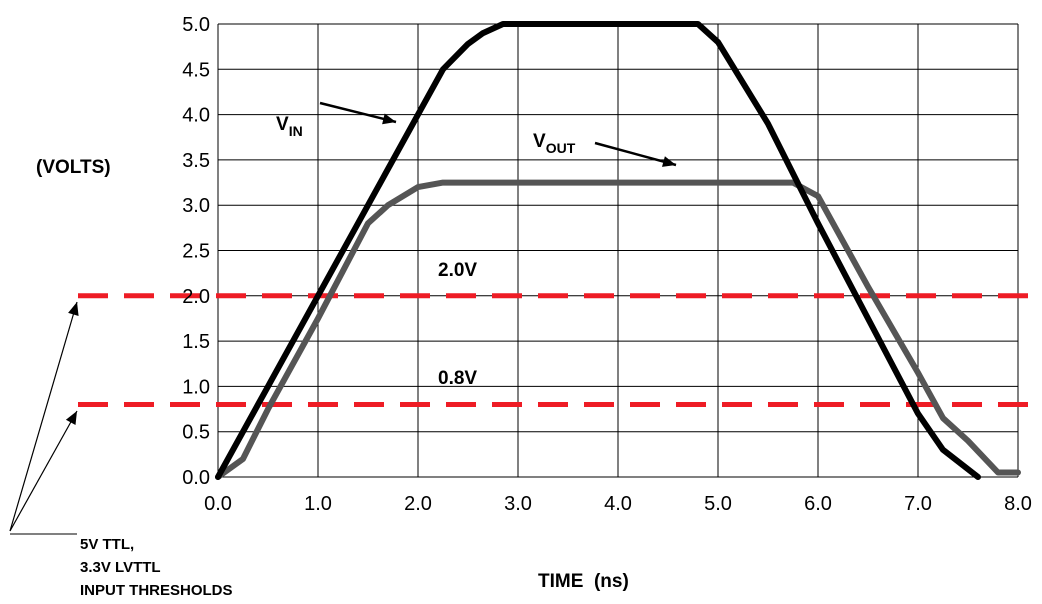  Describe the element at coordinates (196, 252) in the screenshot. I see `y-tick-label: 2.5` at that location.